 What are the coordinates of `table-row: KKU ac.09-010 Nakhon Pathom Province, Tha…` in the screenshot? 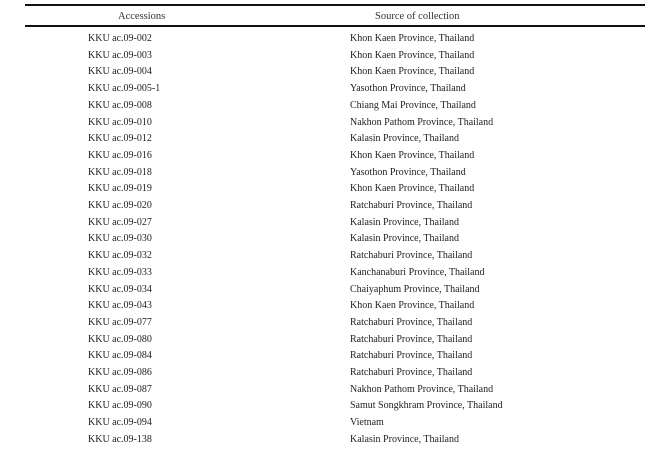 It's located at (325, 125).